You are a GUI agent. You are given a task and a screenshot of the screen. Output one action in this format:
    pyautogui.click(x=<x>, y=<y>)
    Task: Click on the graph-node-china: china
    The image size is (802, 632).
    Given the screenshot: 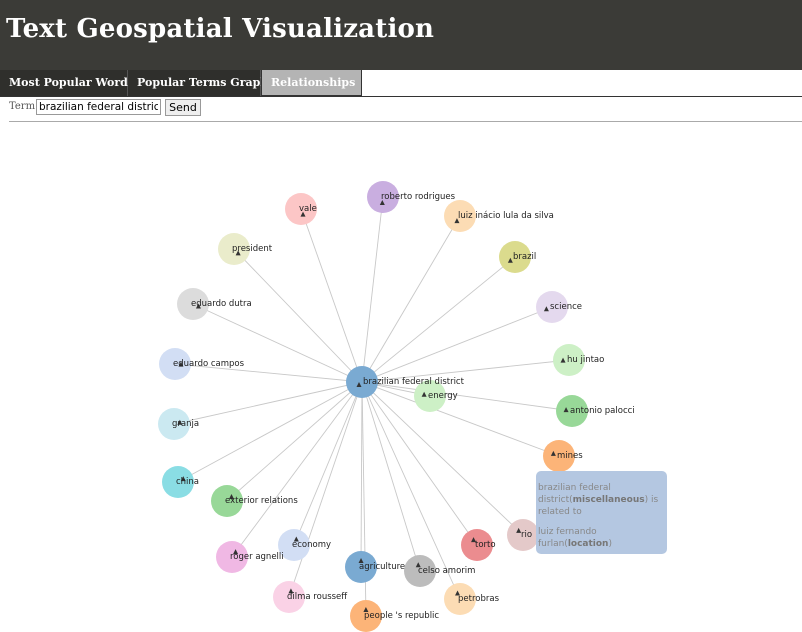 What is the action you would take?
    pyautogui.click(x=180, y=482)
    